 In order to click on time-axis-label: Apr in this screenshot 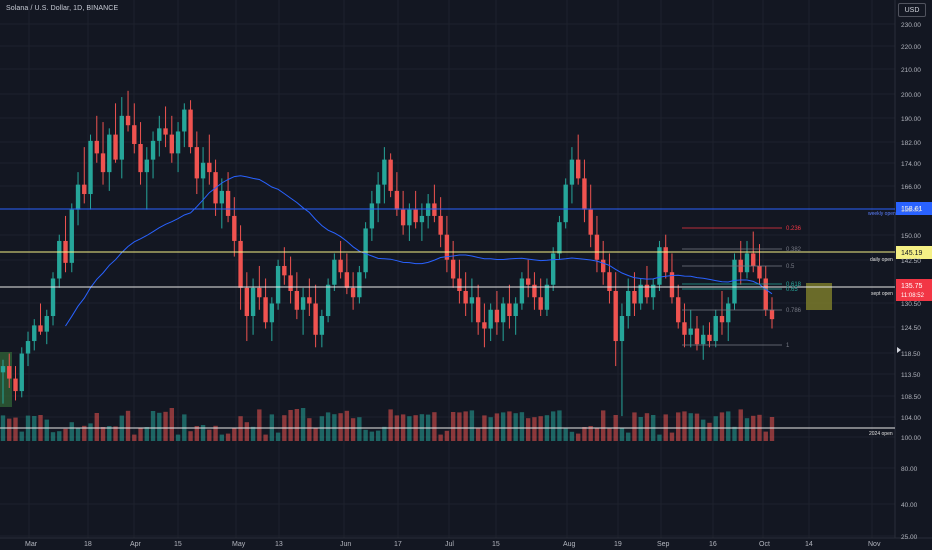, I will do `click(136, 544)`.